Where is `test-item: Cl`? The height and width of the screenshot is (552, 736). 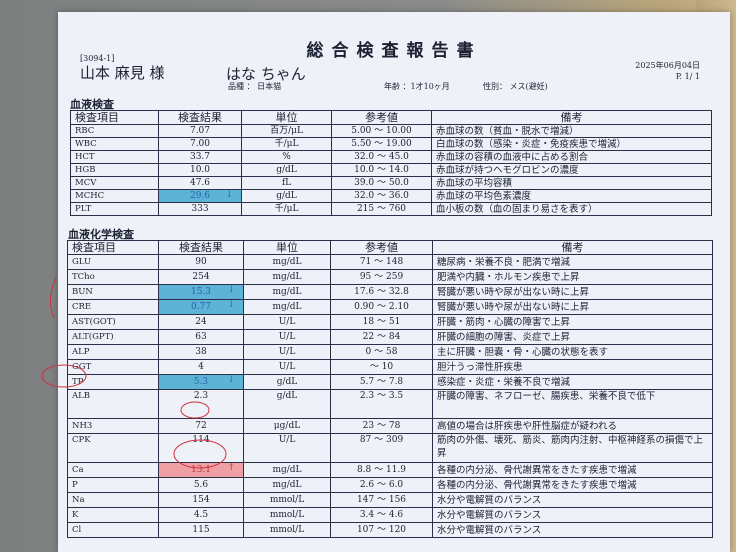 test-item: Cl is located at coordinates (113, 530).